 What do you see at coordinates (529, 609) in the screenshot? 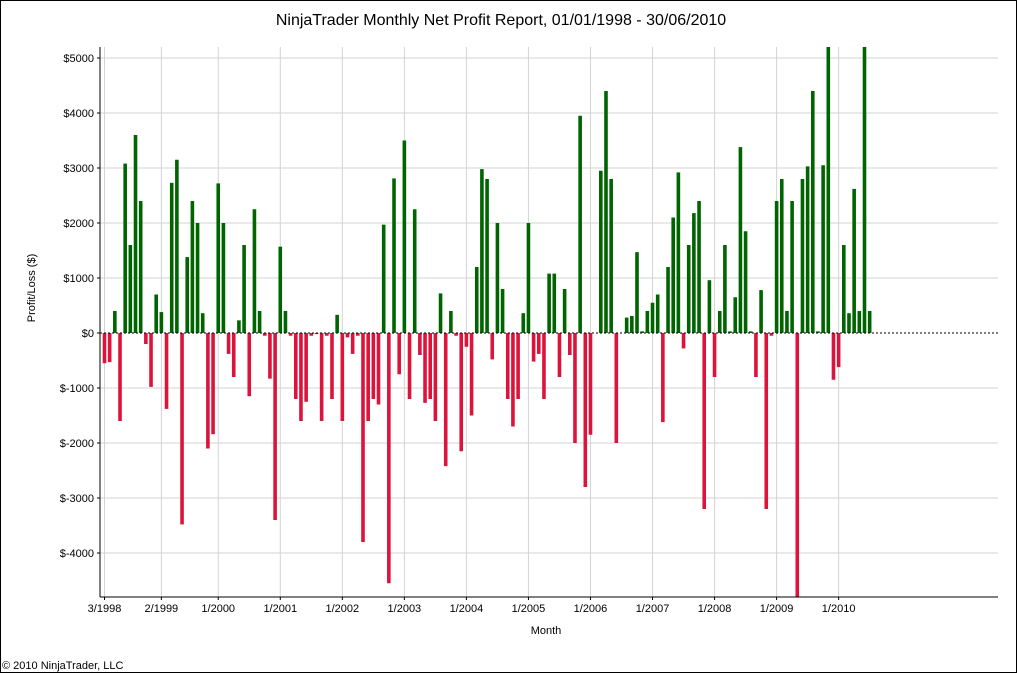
I see `x-tick-label: 1/2005` at bounding box center [529, 609].